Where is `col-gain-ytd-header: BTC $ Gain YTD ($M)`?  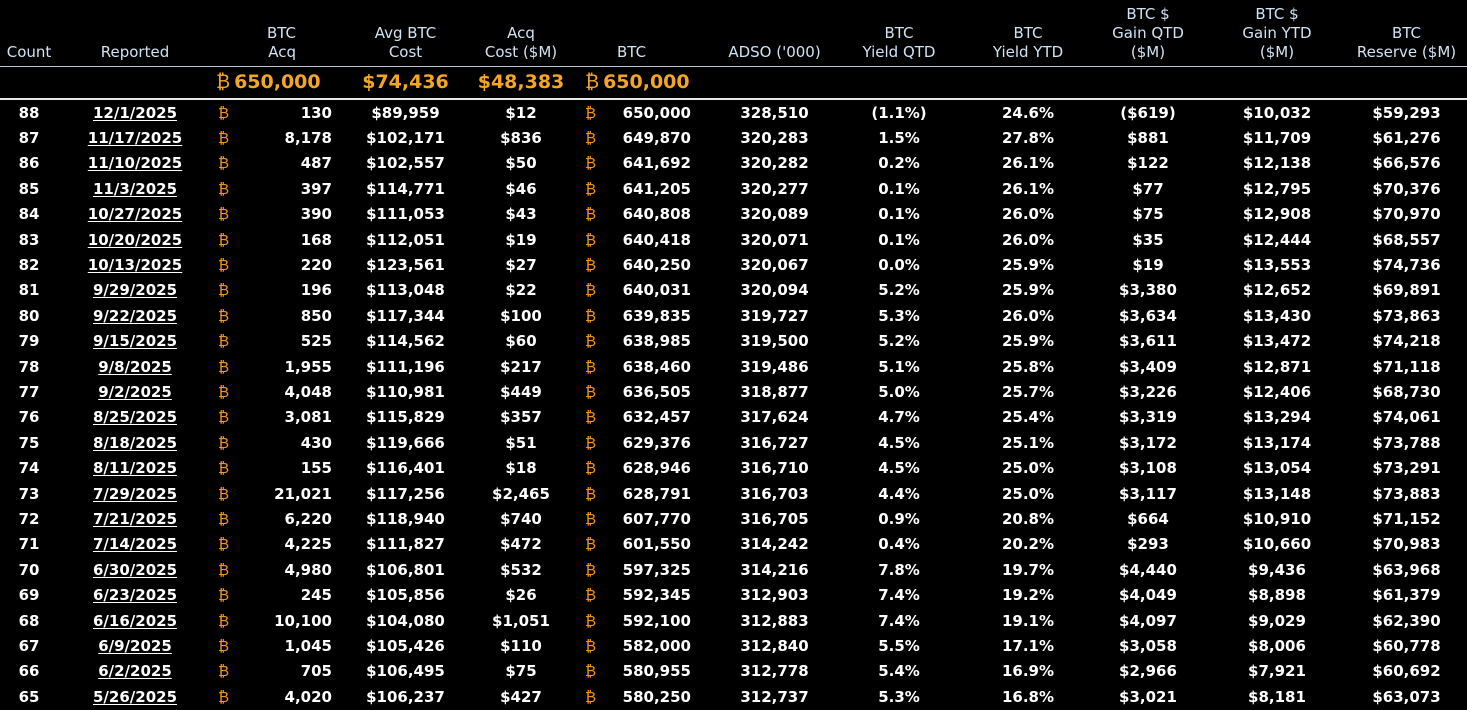 col-gain-ytd-header: BTC $ Gain YTD ($M) is located at coordinates (1277, 32).